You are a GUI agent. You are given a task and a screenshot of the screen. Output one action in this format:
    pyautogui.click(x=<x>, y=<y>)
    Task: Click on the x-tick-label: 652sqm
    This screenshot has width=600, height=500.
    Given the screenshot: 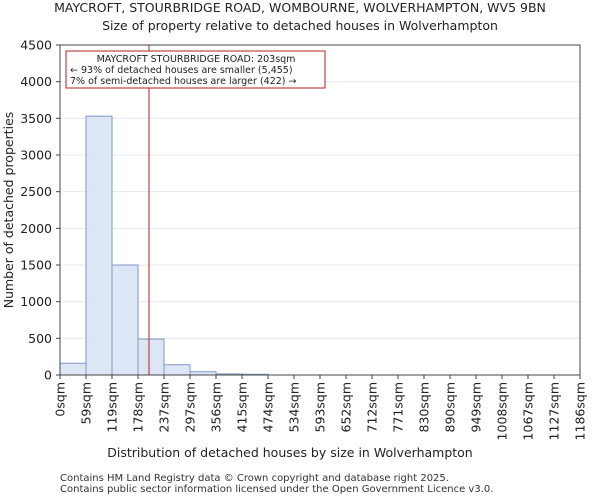 What is the action you would take?
    pyautogui.click(x=346, y=407)
    